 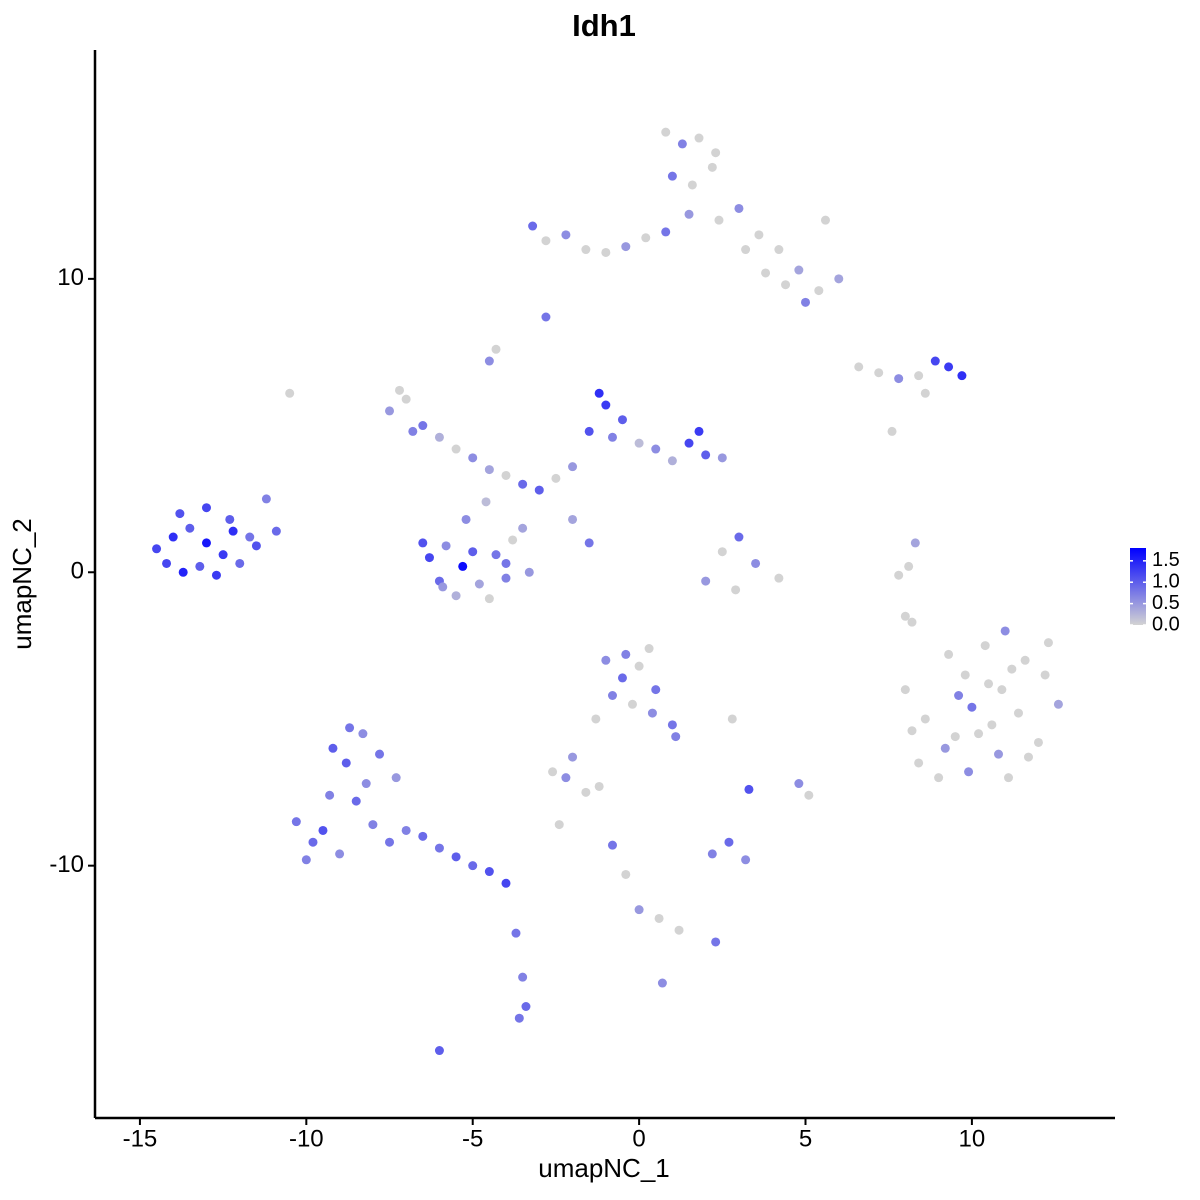 I want to click on y-tick-label: -10, so click(x=66, y=864).